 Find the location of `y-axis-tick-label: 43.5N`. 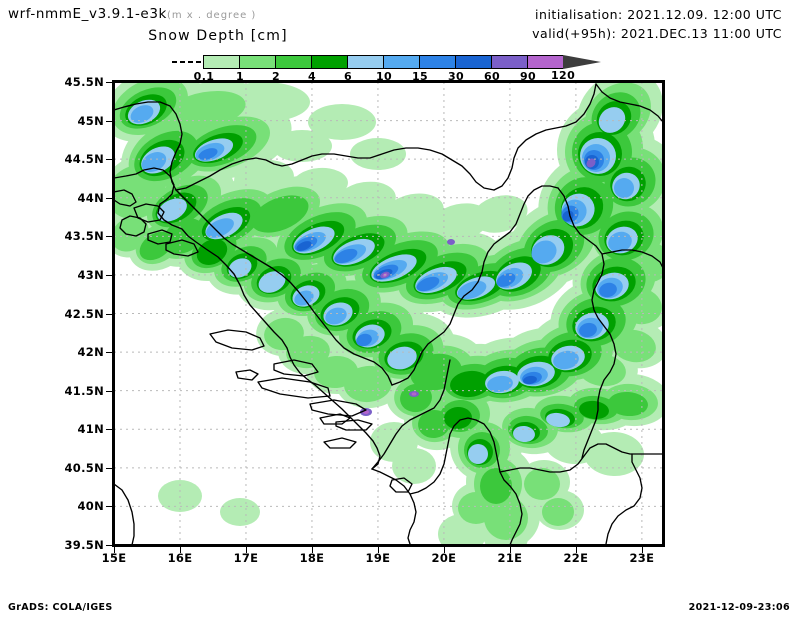

y-axis-tick-label: 43.5N is located at coordinates (84, 236).